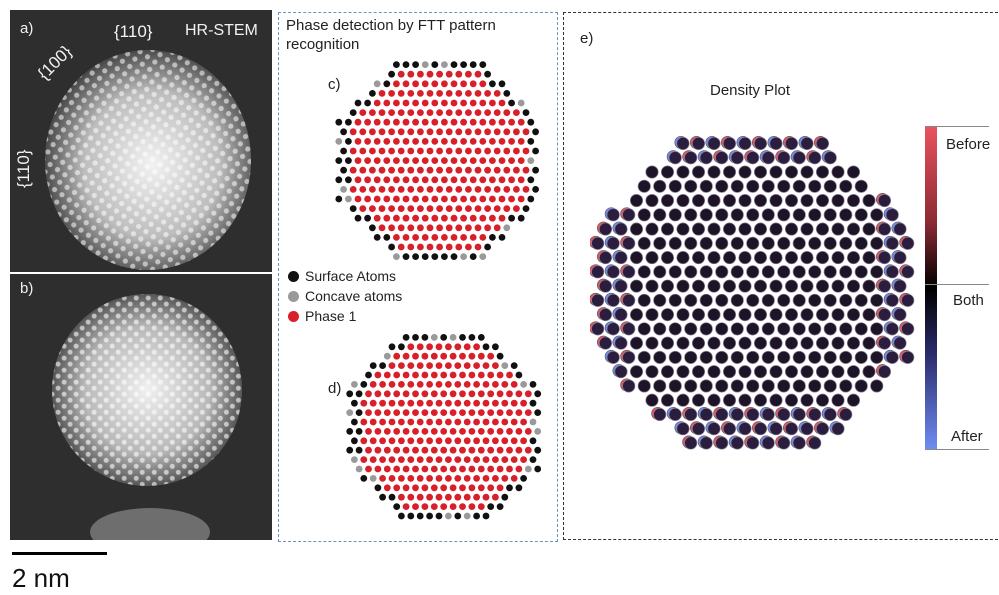  What do you see at coordinates (444, 427) in the screenshot?
I see `phase-map-d` at bounding box center [444, 427].